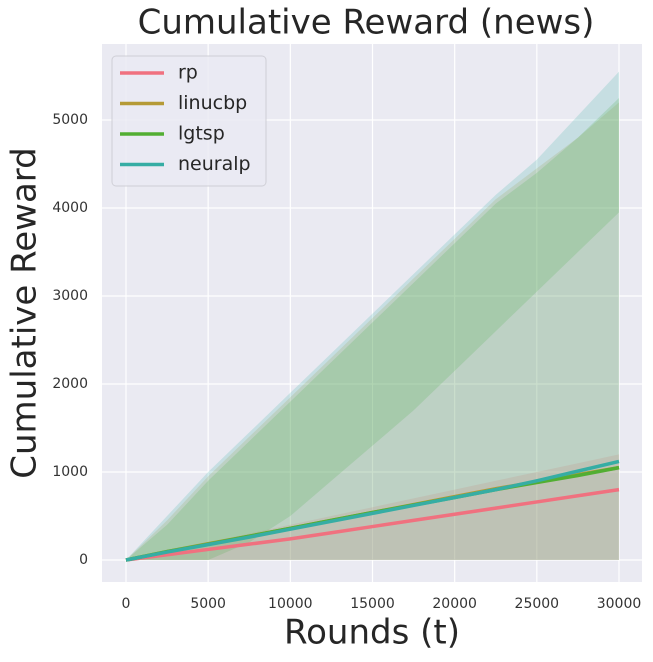 The height and width of the screenshot is (662, 653). What do you see at coordinates (188, 73) in the screenshot?
I see `legend-label: rp` at bounding box center [188, 73].